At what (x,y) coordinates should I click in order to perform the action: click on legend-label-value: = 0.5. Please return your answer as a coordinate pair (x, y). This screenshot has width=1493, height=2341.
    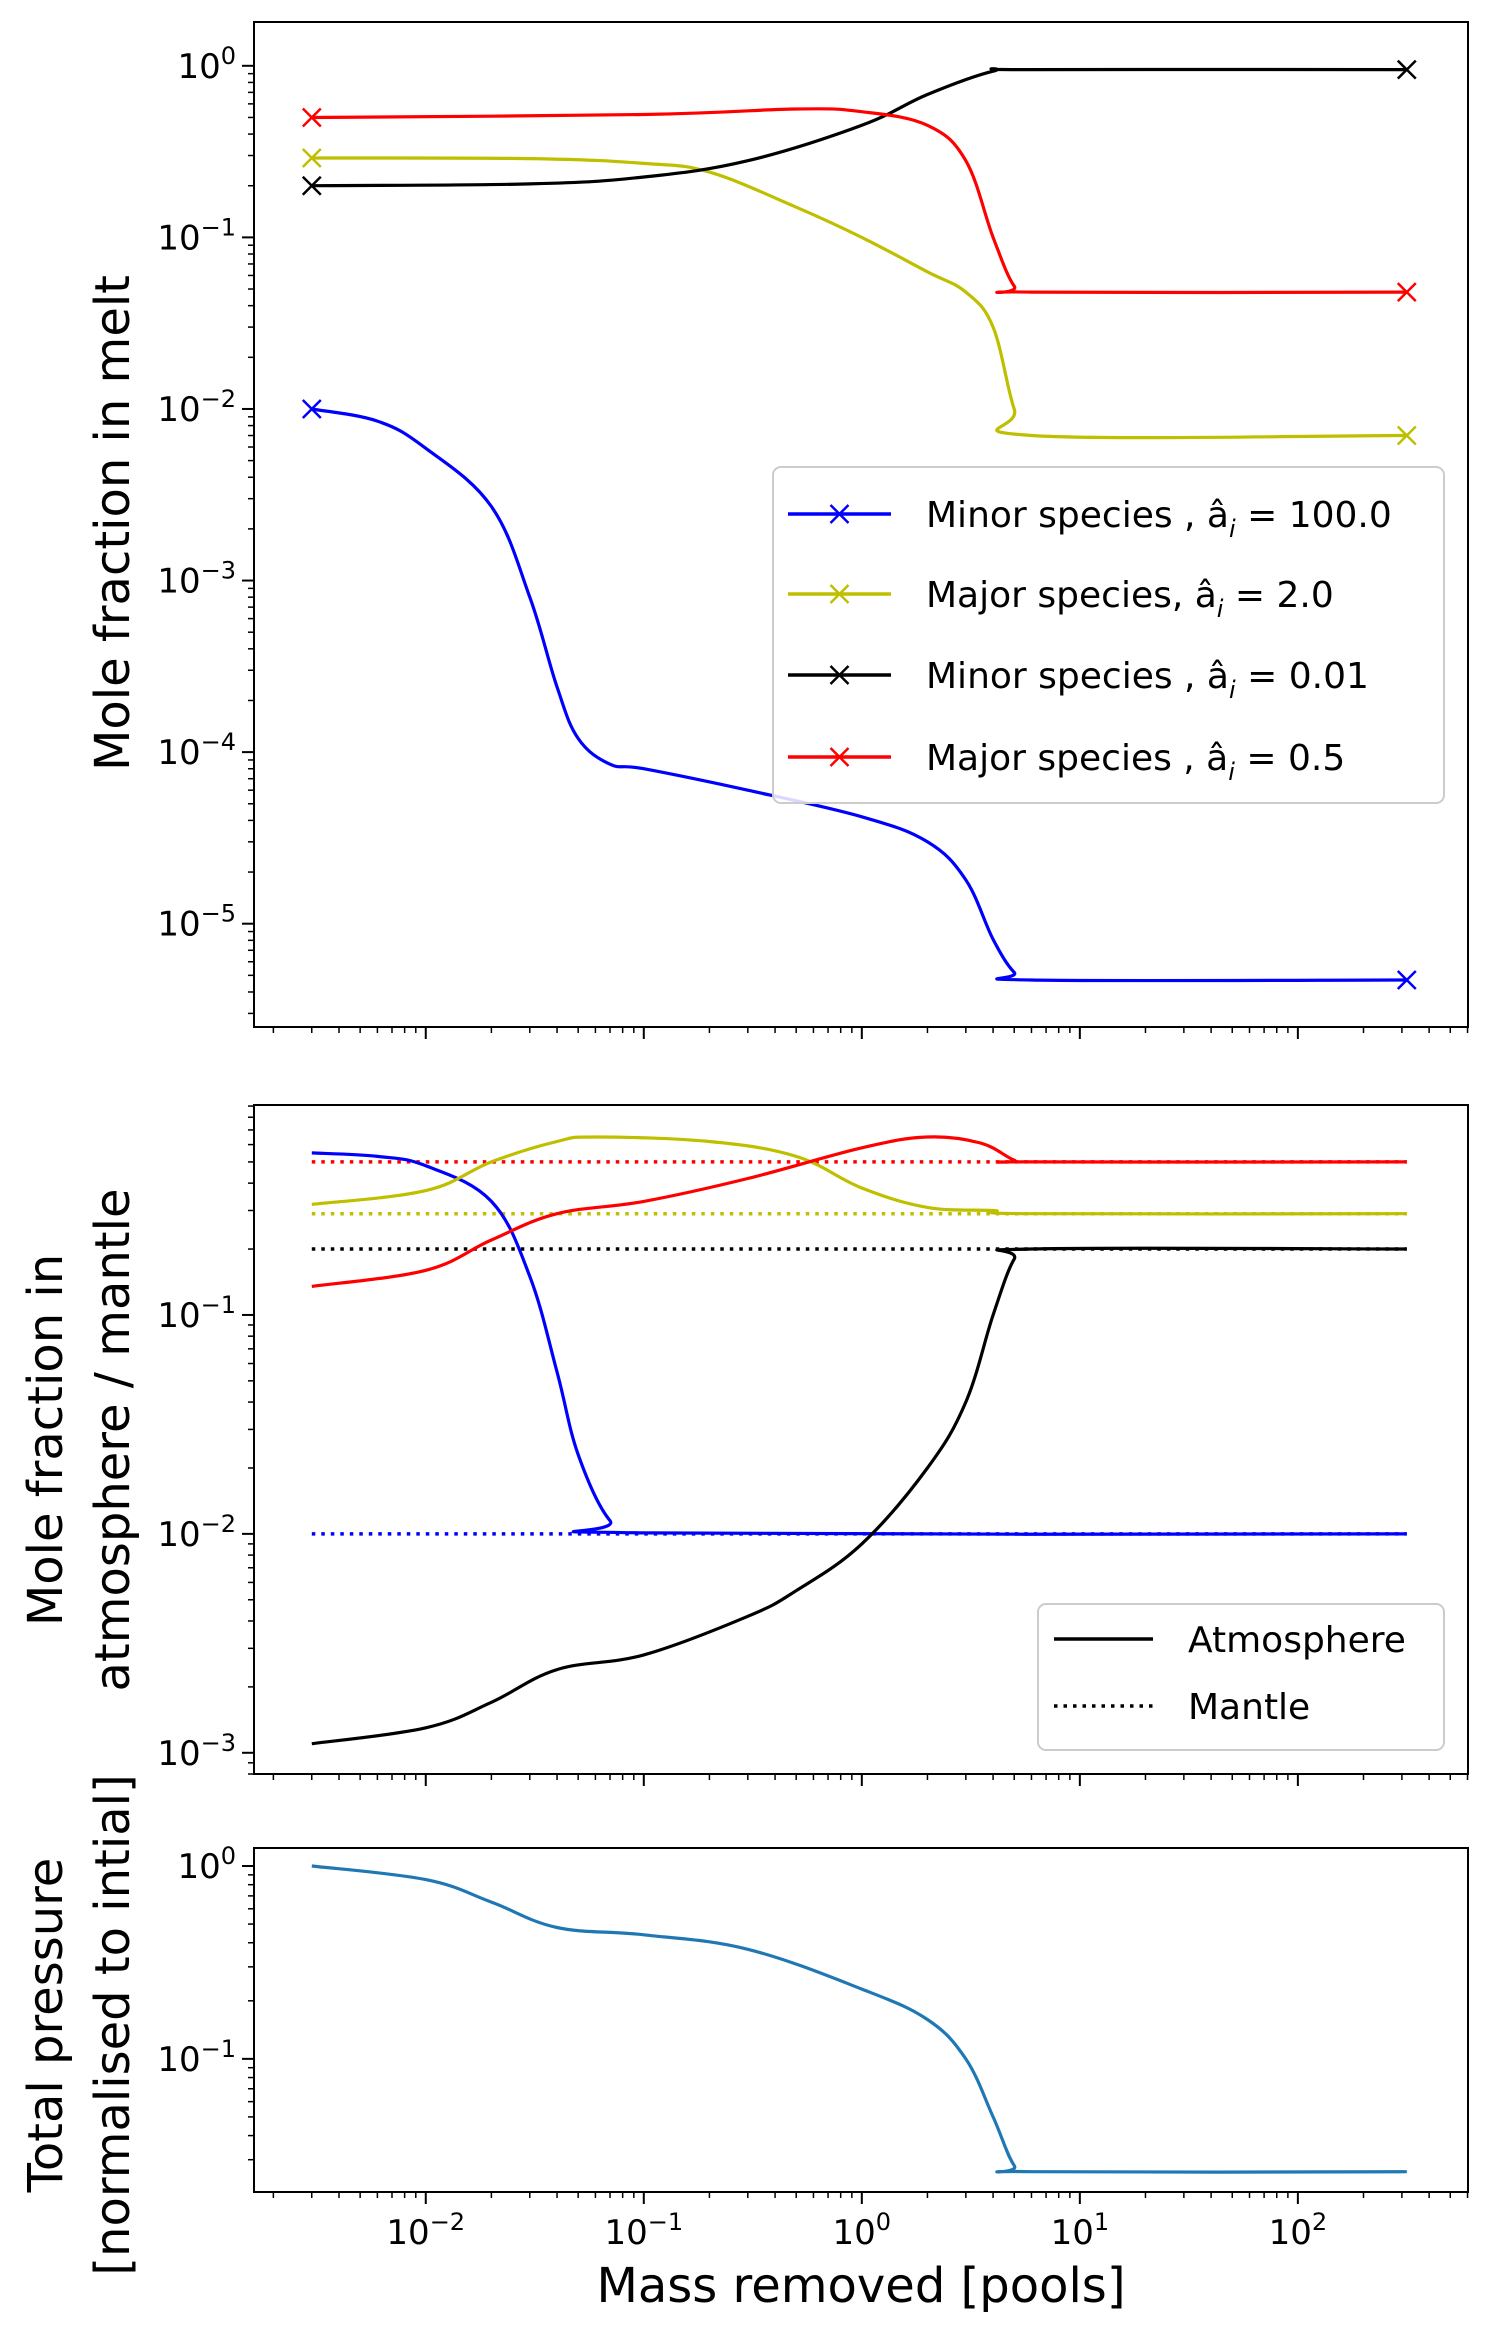
    Looking at the image, I should click on (1290, 758).